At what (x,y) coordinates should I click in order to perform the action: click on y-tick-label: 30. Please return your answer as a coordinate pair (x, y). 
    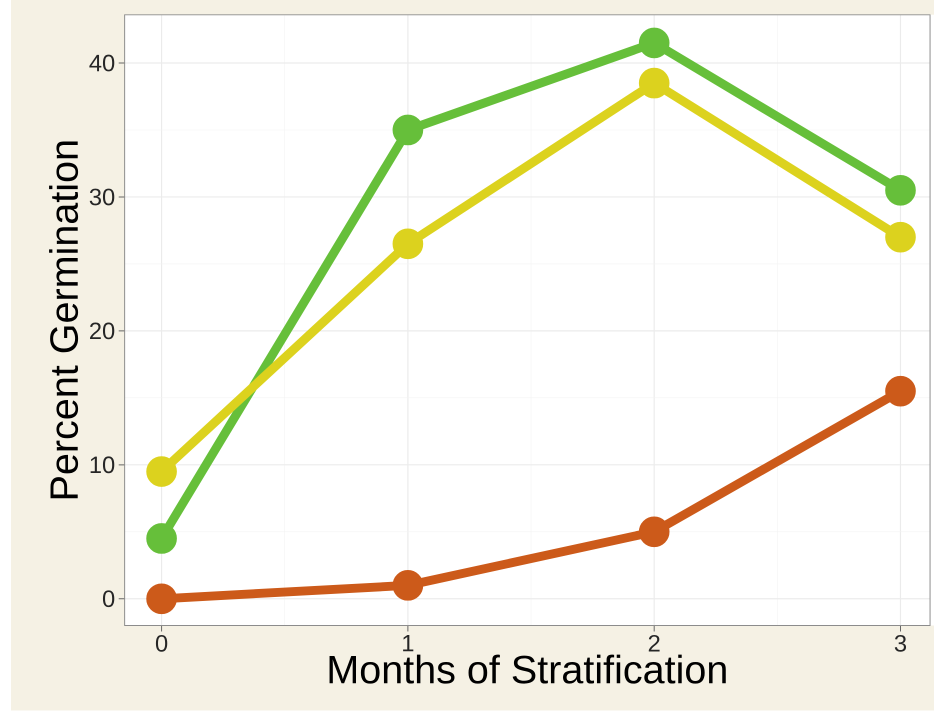
    Looking at the image, I should click on (102, 197).